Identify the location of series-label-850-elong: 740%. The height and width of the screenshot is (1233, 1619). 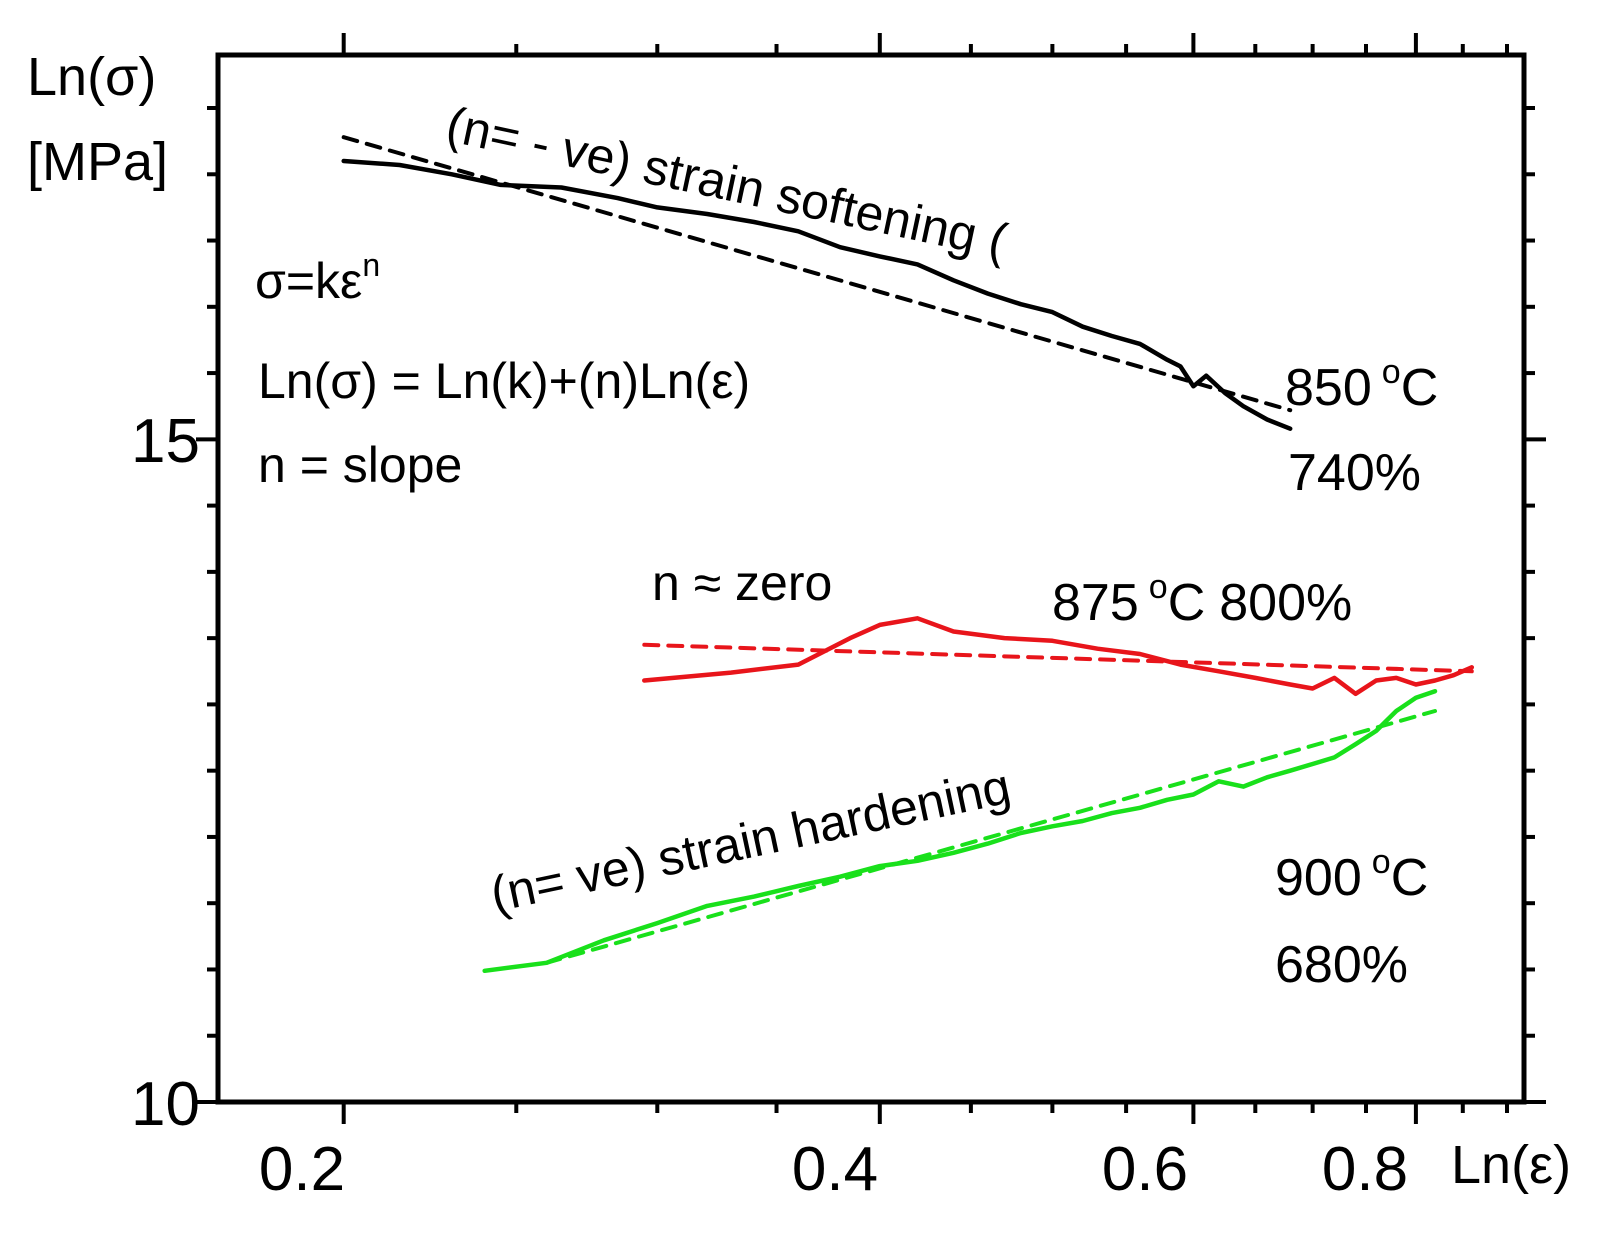
(1354, 473).